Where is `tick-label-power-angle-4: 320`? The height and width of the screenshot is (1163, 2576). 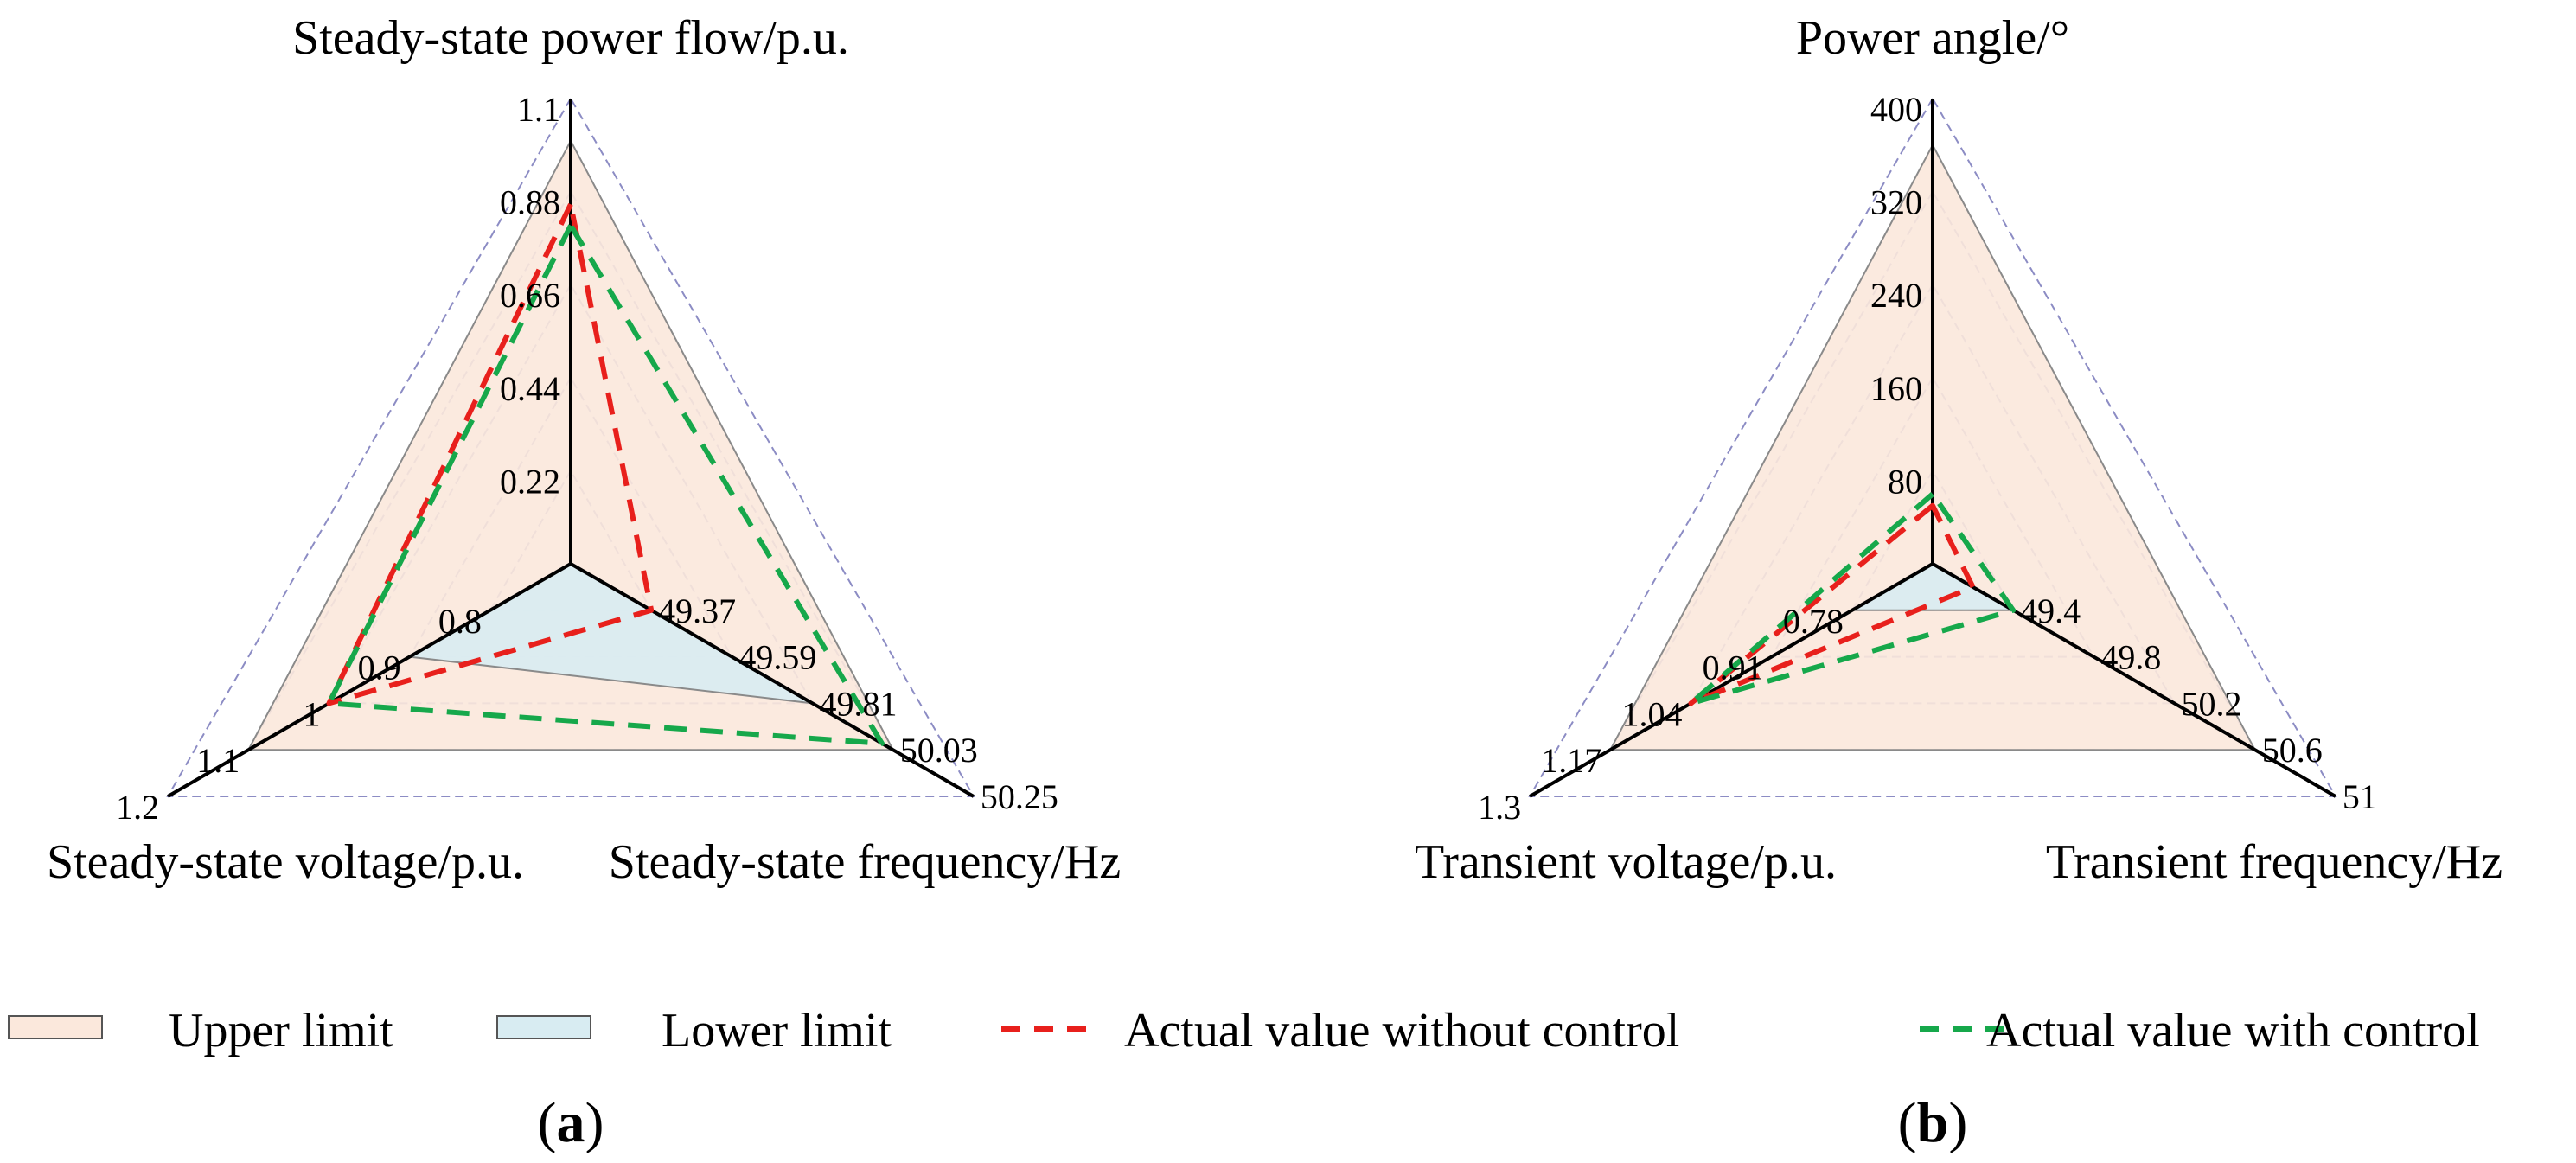
tick-label-power-angle-4: 320 is located at coordinates (1896, 202).